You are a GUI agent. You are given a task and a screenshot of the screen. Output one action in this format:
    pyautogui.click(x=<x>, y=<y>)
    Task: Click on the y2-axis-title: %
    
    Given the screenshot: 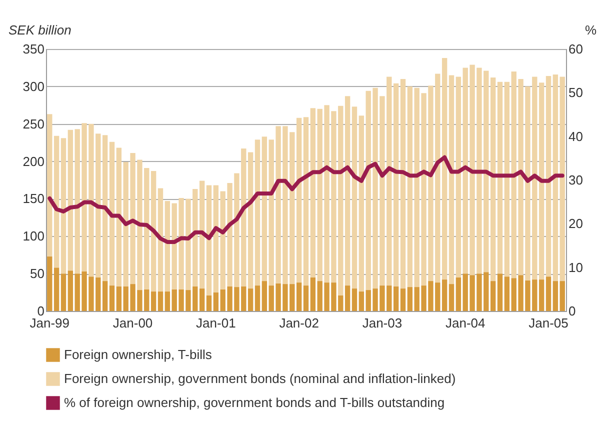 What is the action you would take?
    pyautogui.click(x=590, y=30)
    